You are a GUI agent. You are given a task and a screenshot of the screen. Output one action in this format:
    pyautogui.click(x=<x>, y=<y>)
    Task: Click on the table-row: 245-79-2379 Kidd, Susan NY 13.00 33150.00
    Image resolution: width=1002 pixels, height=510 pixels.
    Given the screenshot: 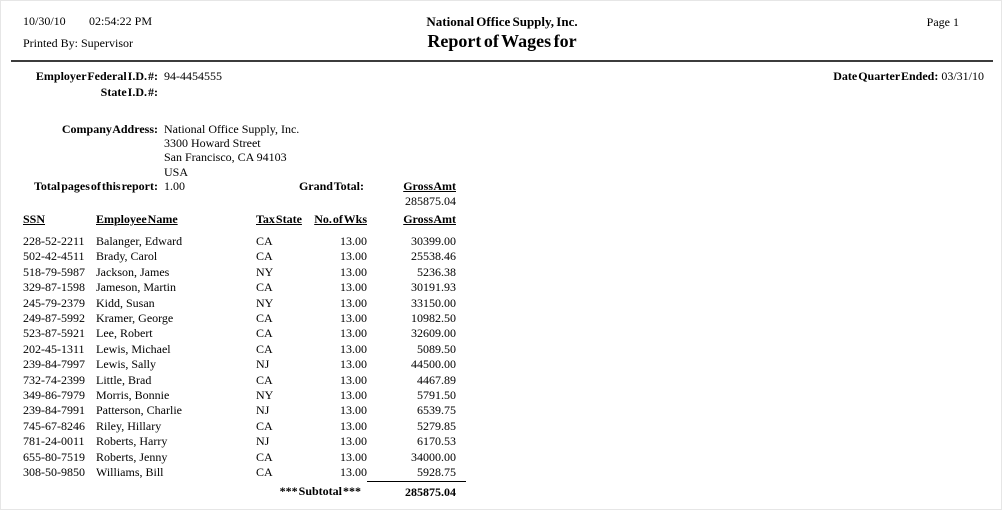 What is the action you would take?
    pyautogui.click(x=244, y=303)
    